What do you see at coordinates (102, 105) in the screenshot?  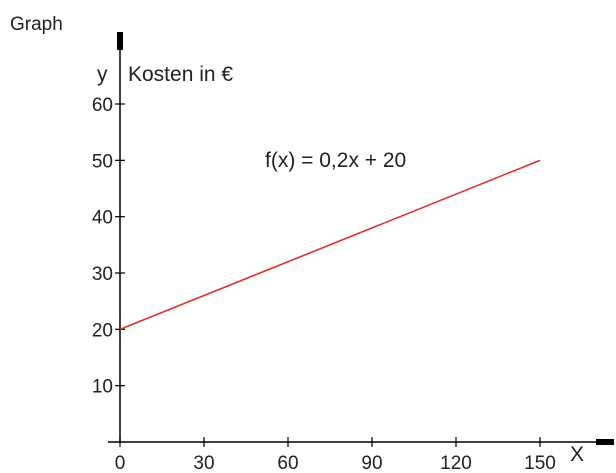 I see `y-tick-label: 60` at bounding box center [102, 105].